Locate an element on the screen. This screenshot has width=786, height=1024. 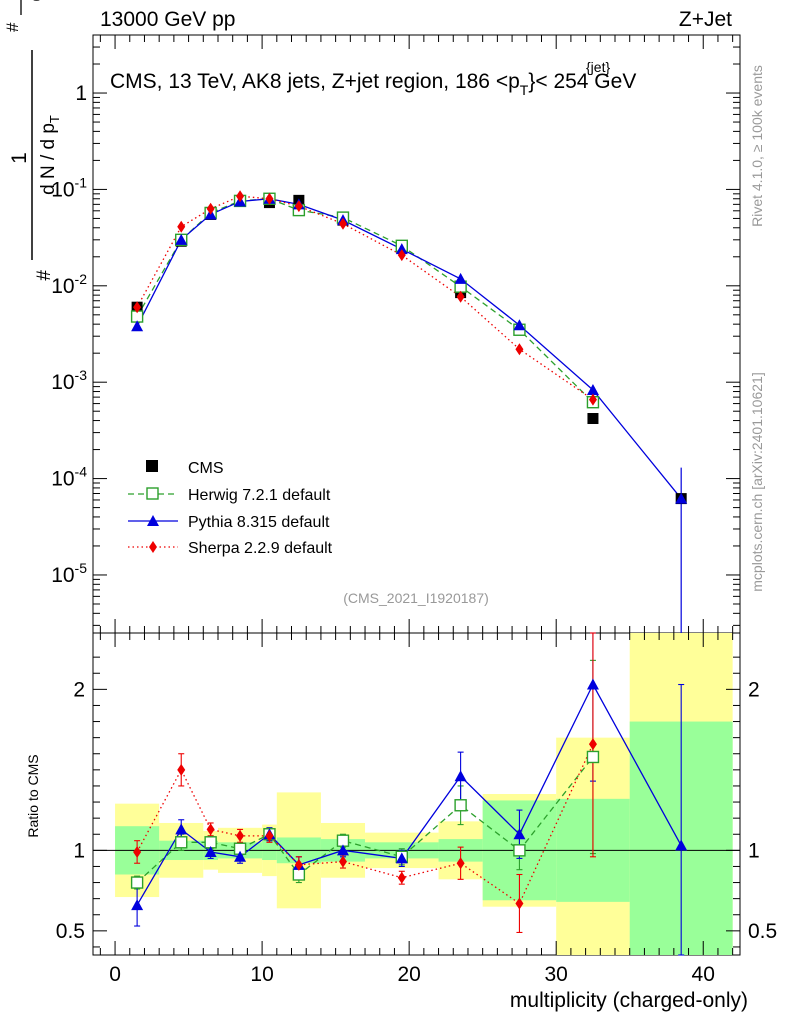
header-left: 13000 GeV pp is located at coordinates (167, 19).